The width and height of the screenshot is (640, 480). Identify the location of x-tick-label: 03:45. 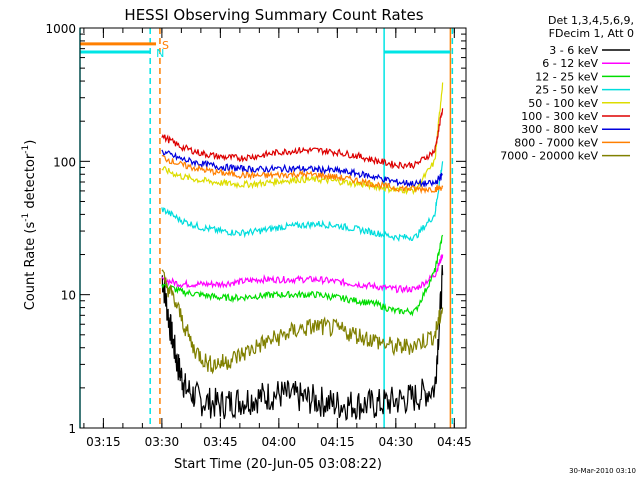
(220, 442).